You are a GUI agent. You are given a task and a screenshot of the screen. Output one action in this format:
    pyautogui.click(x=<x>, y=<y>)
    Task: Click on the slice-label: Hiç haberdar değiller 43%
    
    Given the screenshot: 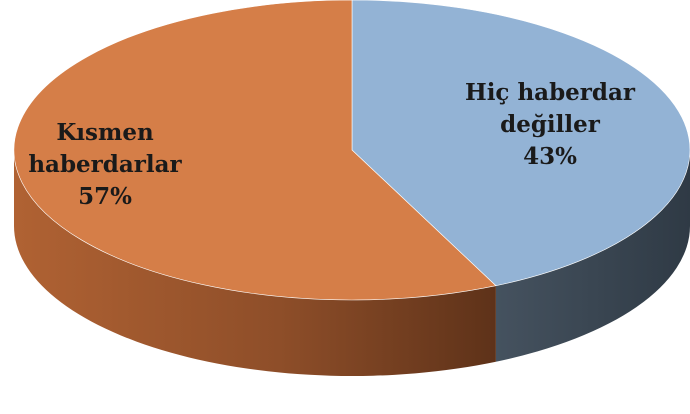 What is the action you would take?
    pyautogui.click(x=550, y=124)
    